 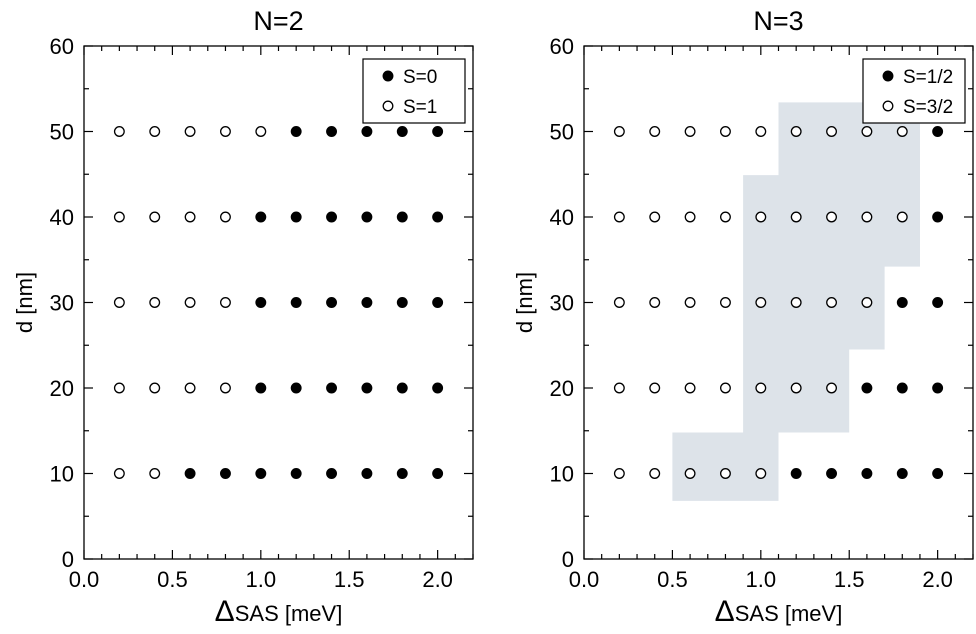 What do you see at coordinates (888, 106) in the screenshot?
I see `legend-marker-open` at bounding box center [888, 106].